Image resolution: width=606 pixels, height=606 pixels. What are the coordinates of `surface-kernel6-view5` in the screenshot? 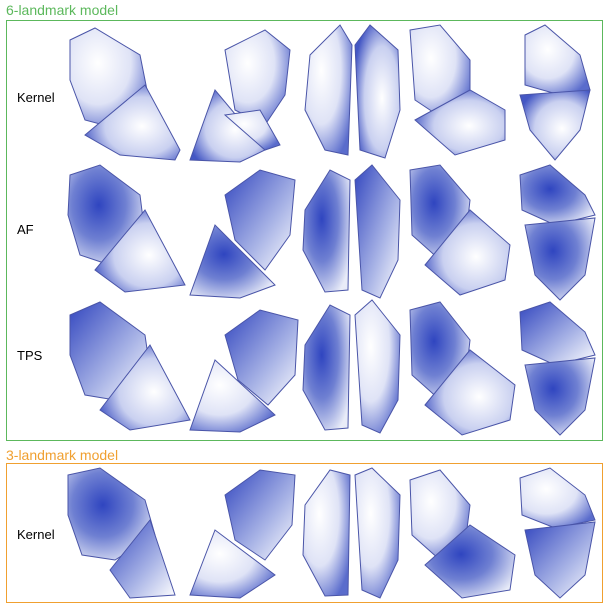 It's located at (555, 92).